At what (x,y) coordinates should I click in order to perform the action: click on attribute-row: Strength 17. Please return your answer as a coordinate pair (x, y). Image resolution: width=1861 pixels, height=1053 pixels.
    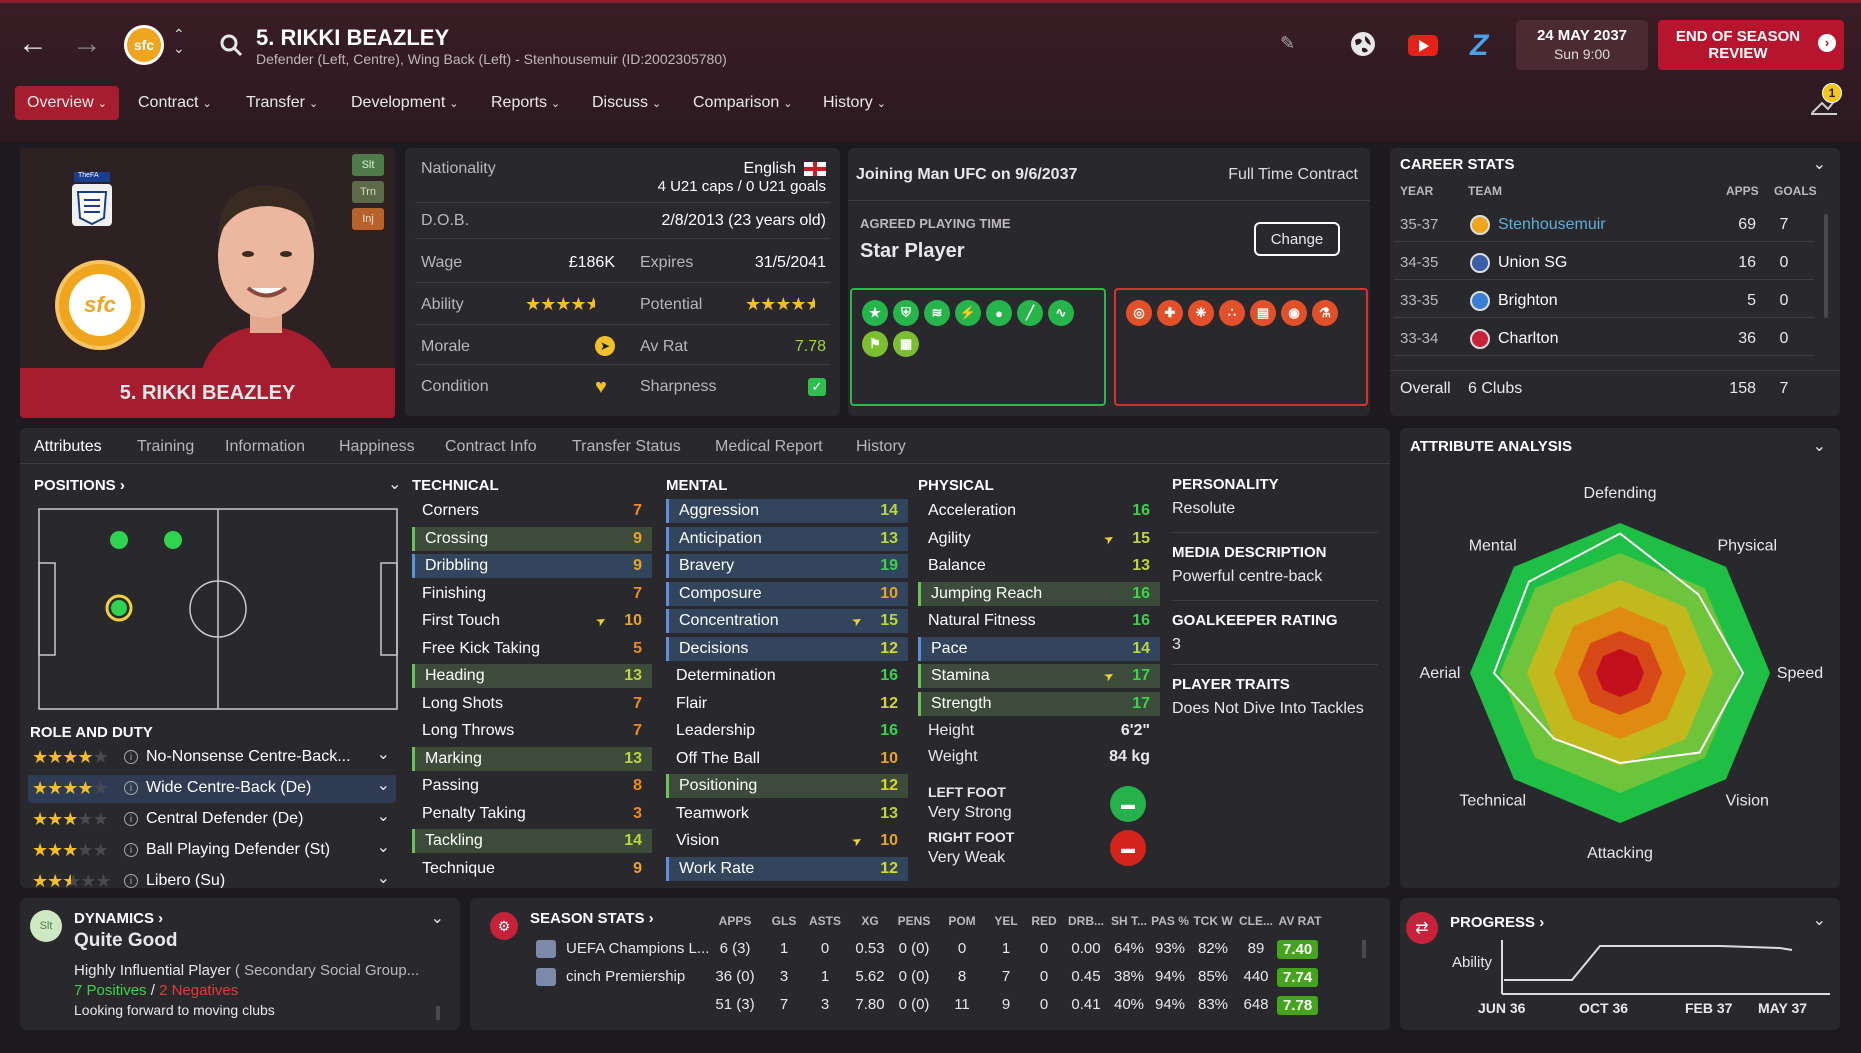
    Looking at the image, I should click on (1039, 703).